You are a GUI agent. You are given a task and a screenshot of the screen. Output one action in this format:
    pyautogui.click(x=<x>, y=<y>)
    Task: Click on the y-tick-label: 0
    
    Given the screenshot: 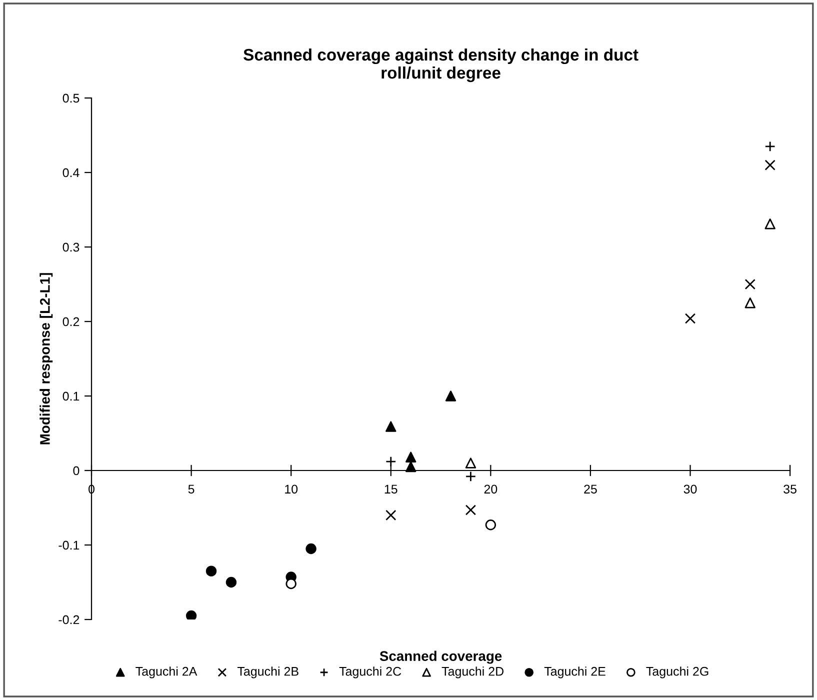 What is the action you would take?
    pyautogui.click(x=76, y=471)
    